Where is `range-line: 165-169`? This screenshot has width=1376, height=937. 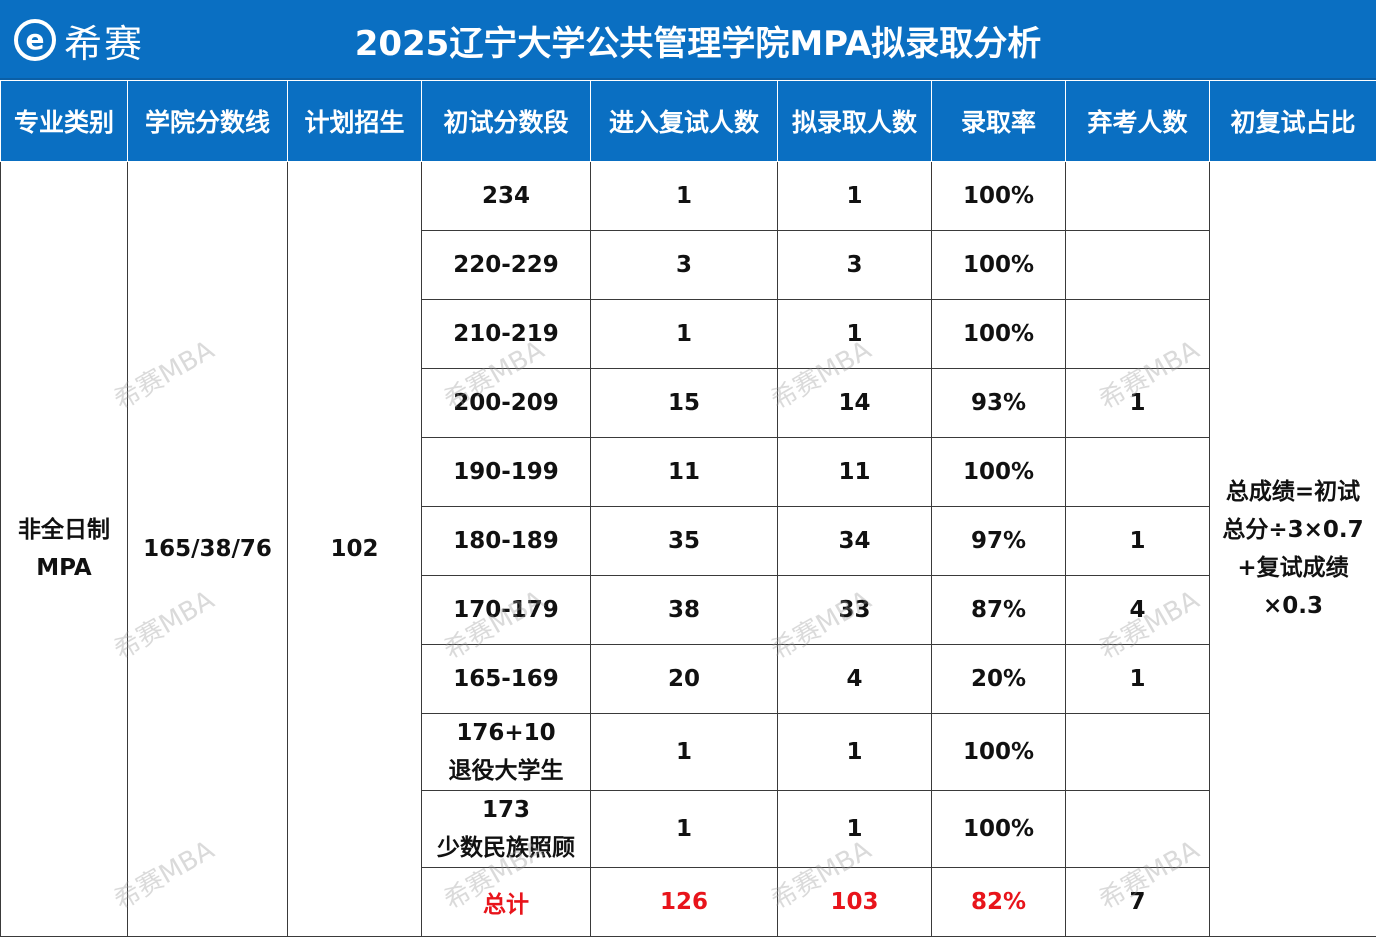 range-line: 165-169 is located at coordinates (506, 679).